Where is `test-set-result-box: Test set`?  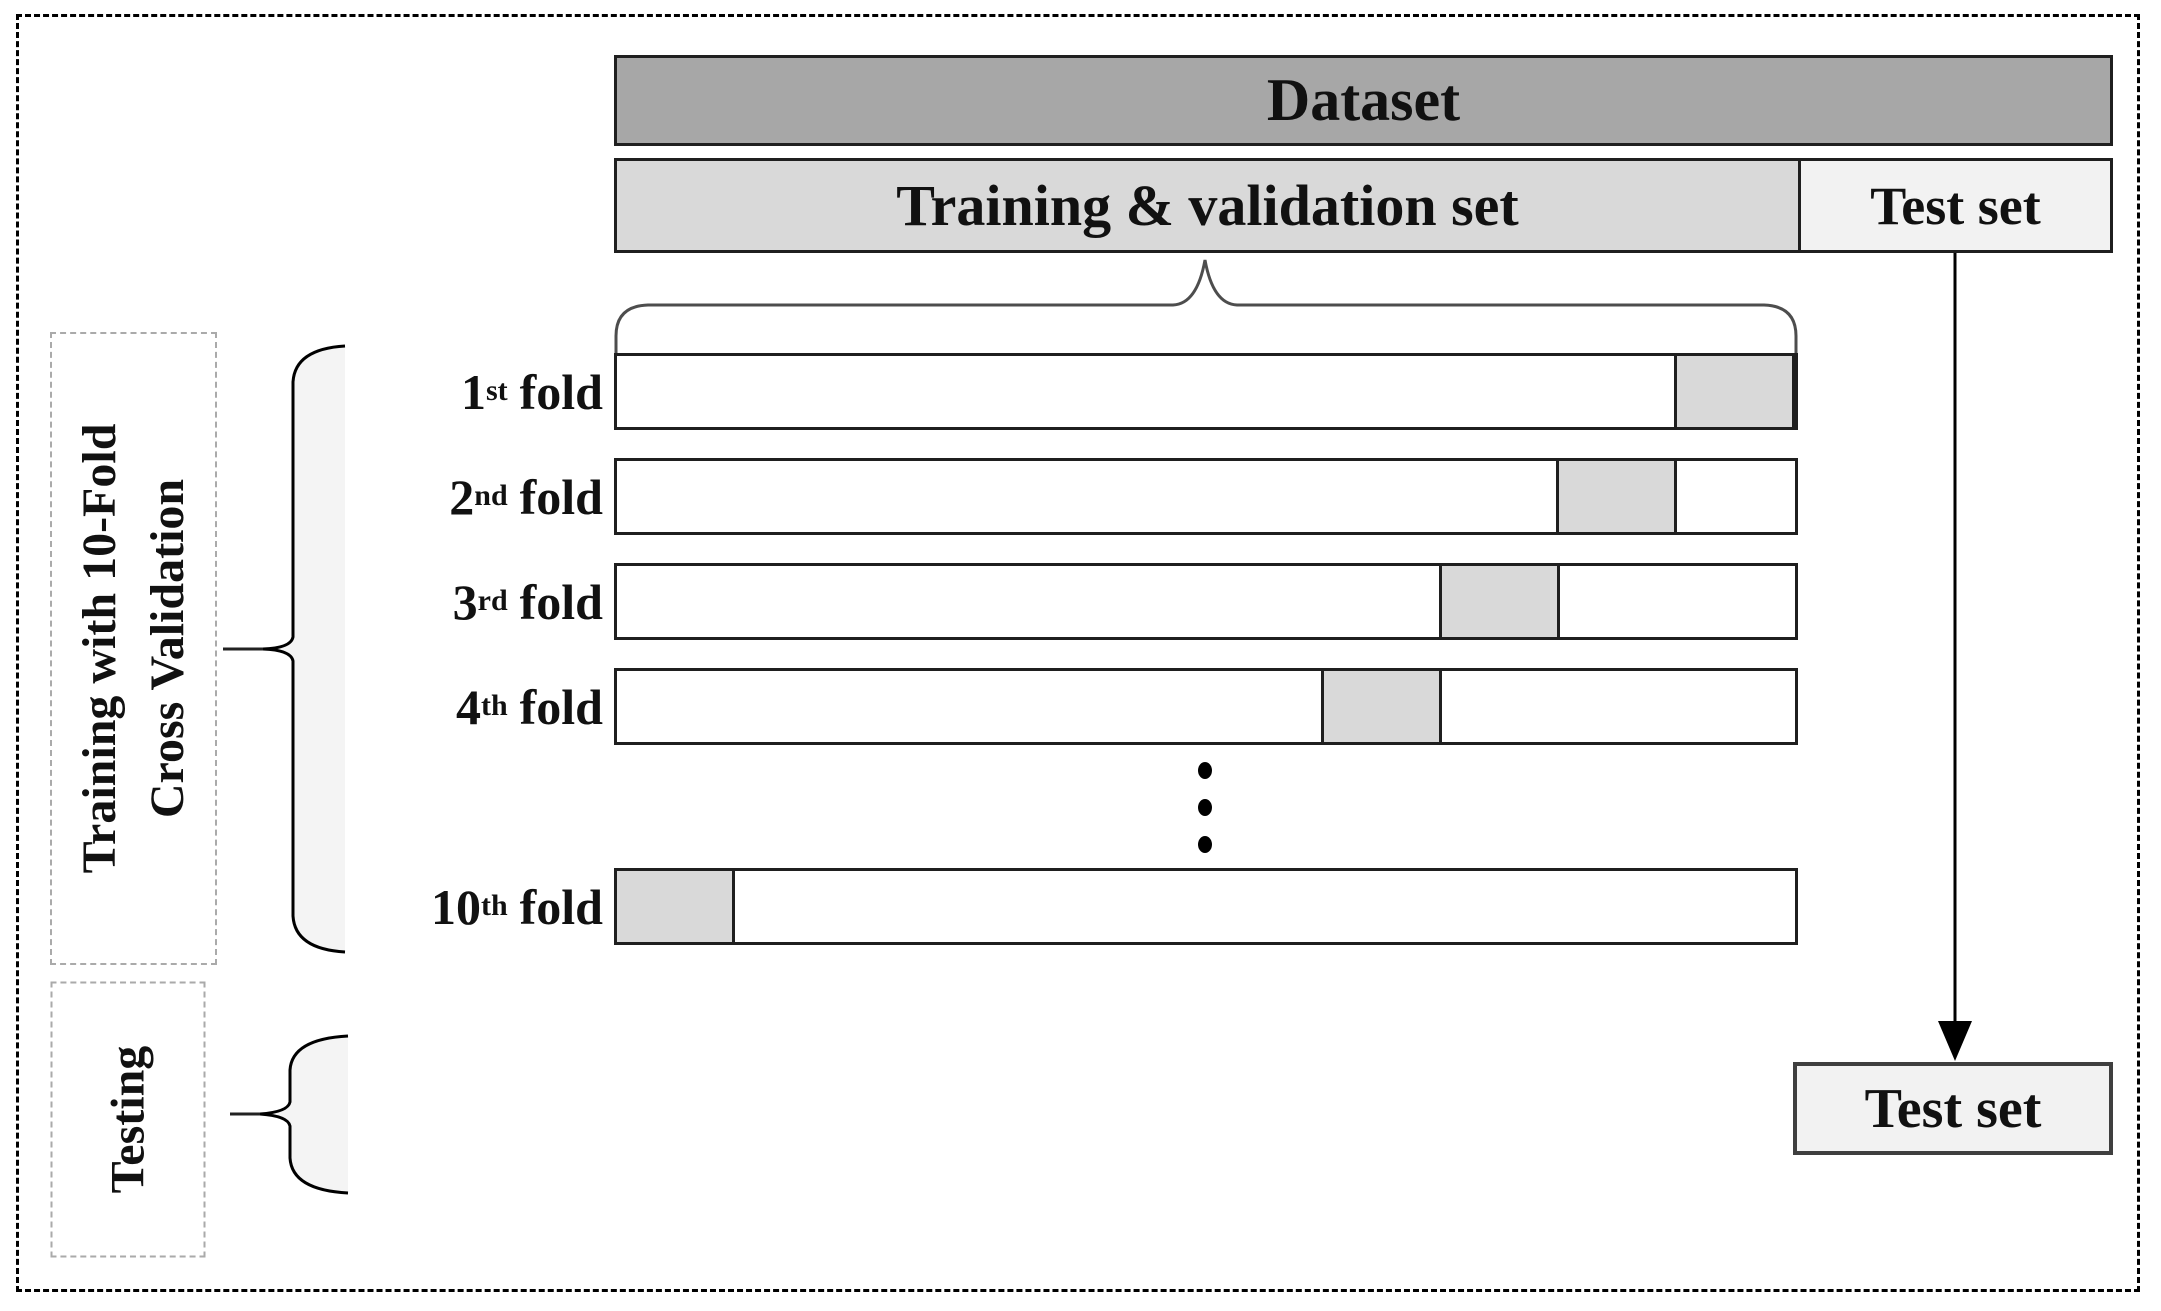 test-set-result-box: Test set is located at coordinates (1953, 1108).